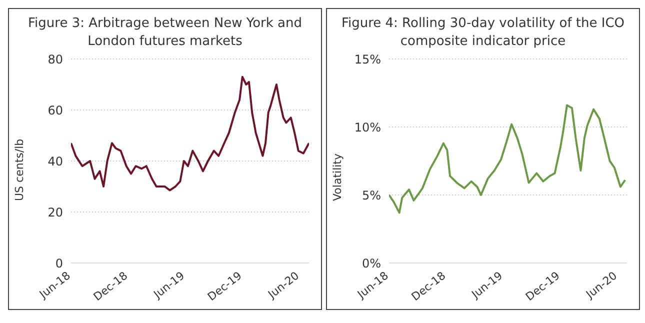 This screenshot has width=645, height=323. What do you see at coordinates (371, 195) in the screenshot?
I see `y-tick-label: 5%` at bounding box center [371, 195].